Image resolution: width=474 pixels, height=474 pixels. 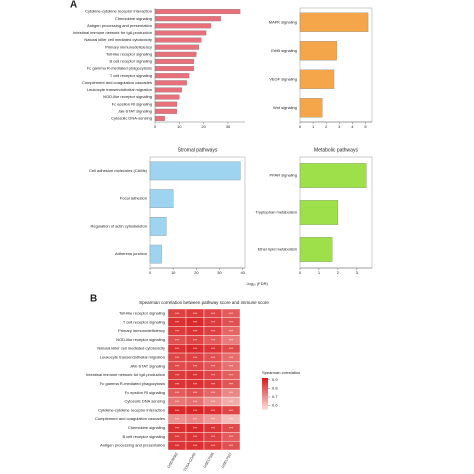 I want to click on column-label: GSE17536, so click(x=209, y=460).